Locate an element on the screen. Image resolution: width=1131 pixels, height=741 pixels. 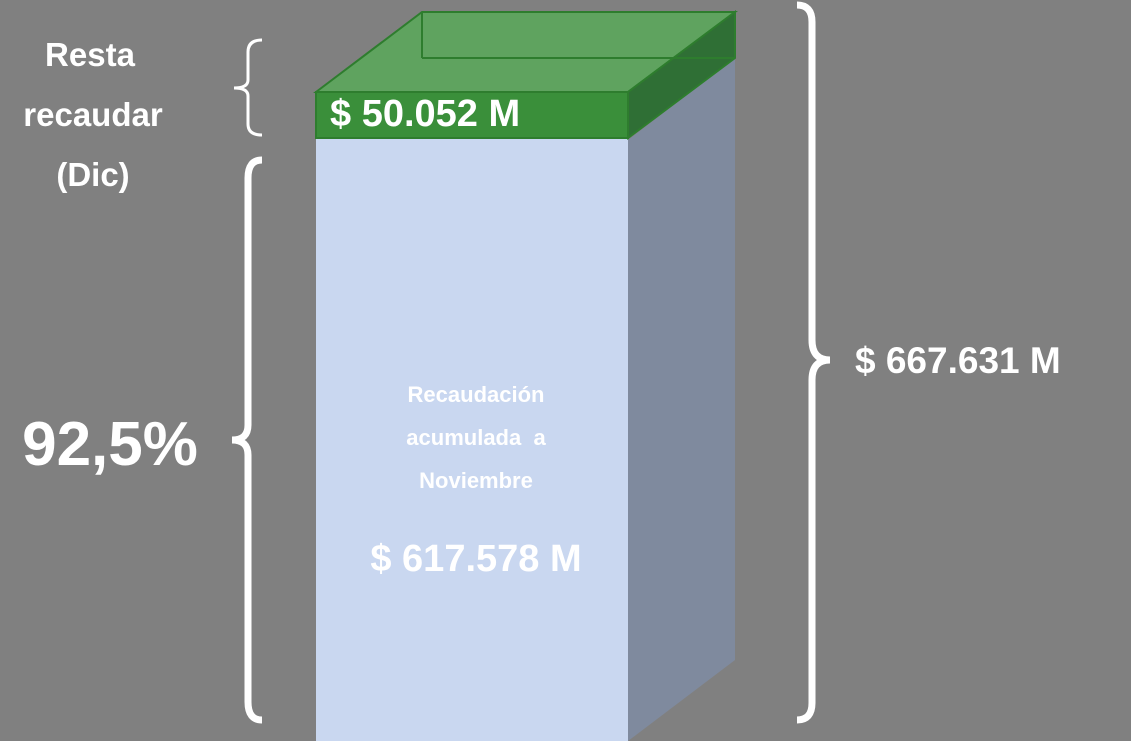
box-label-line: Recaudación is located at coordinates (476, 394).